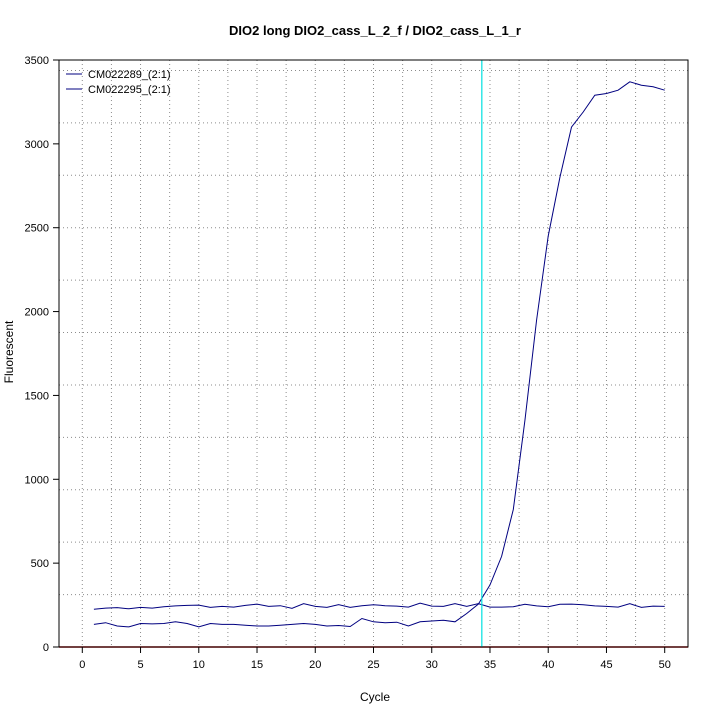 The image size is (720, 720). Describe the element at coordinates (37, 396) in the screenshot. I see `y-tick-label: 1500` at that location.